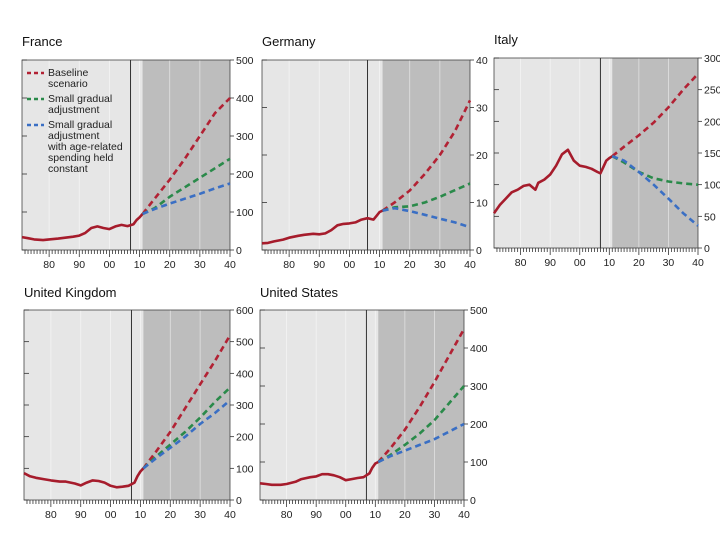 The height and width of the screenshot is (540, 720). Describe the element at coordinates (289, 41) in the screenshot. I see `panel-title: Germany` at that location.